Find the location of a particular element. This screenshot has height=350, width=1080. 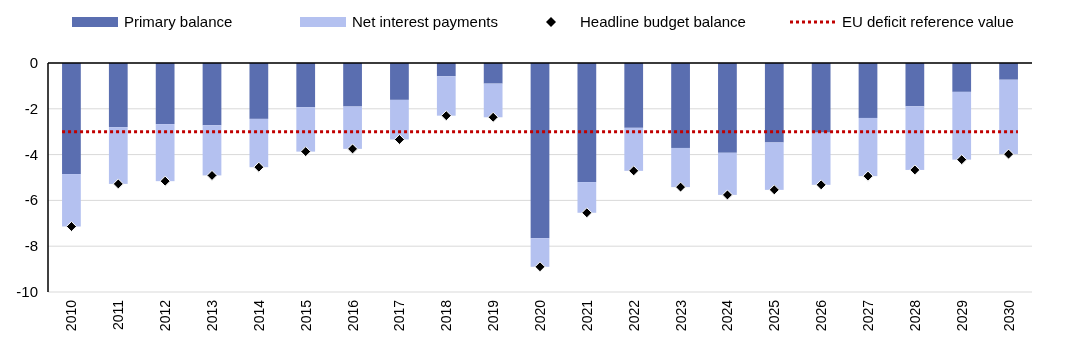

y-tick-label: -4 is located at coordinates (31, 154).